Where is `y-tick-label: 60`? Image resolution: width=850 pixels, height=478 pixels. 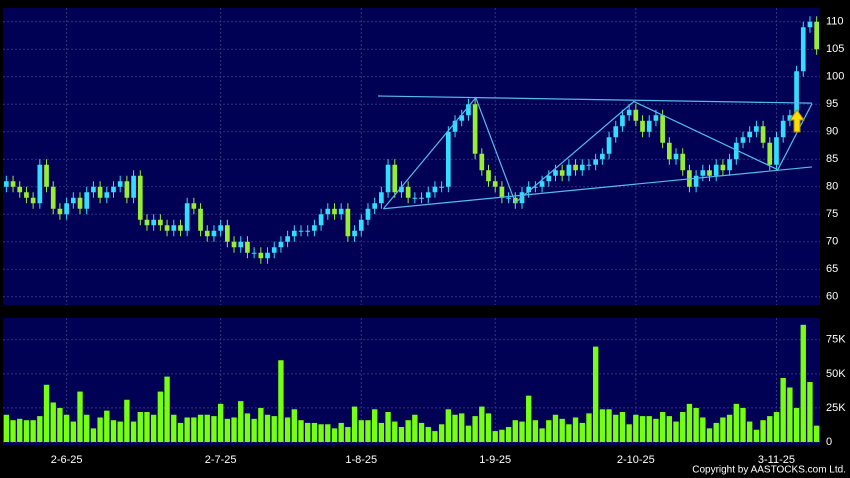 y-tick-label: 60 is located at coordinates (832, 297).